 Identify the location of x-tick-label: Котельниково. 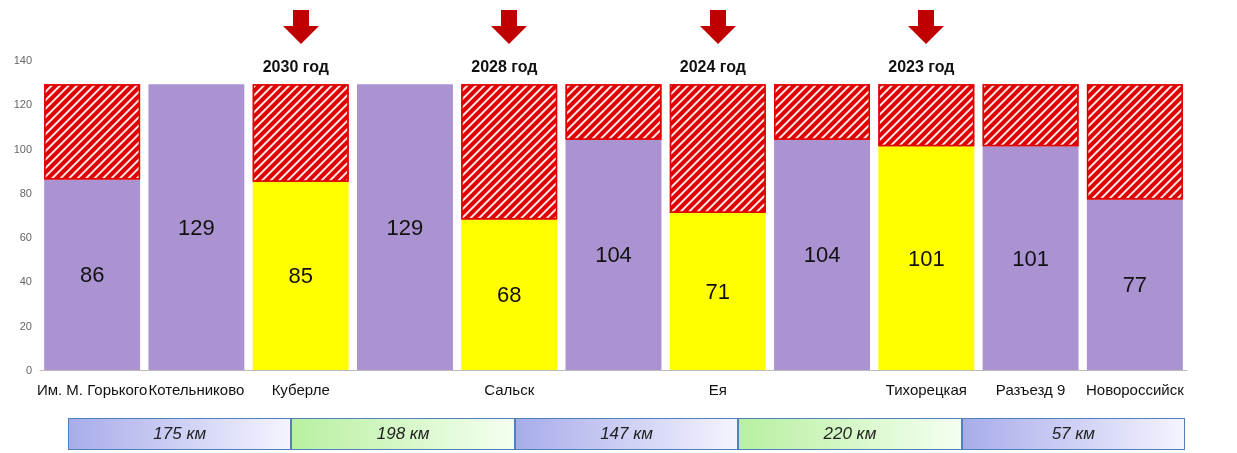
(196, 389).